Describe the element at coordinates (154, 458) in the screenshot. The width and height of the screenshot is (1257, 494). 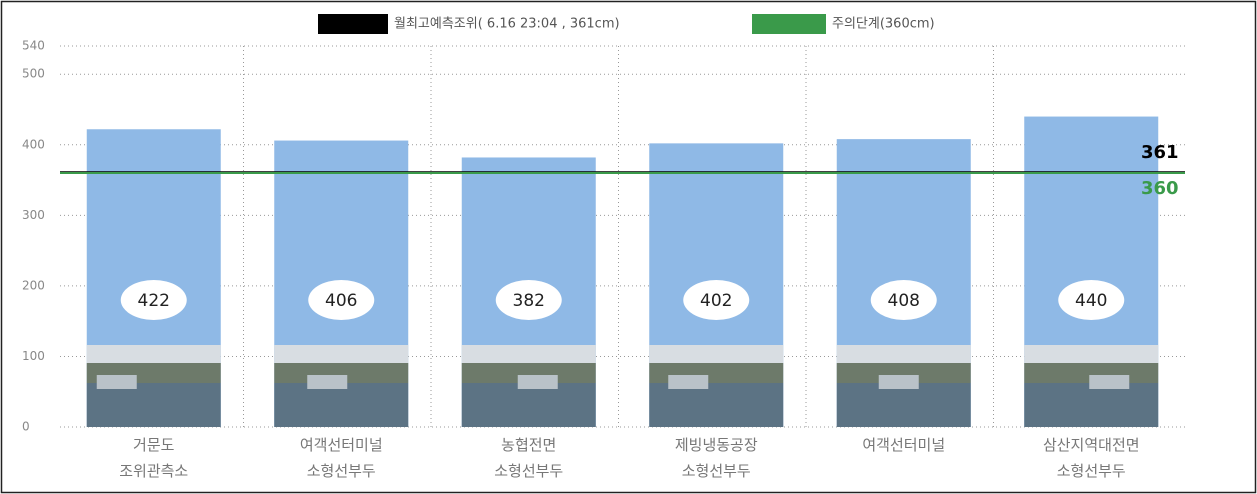
I see `x-tick-label: 거문도 조위관측소` at that location.